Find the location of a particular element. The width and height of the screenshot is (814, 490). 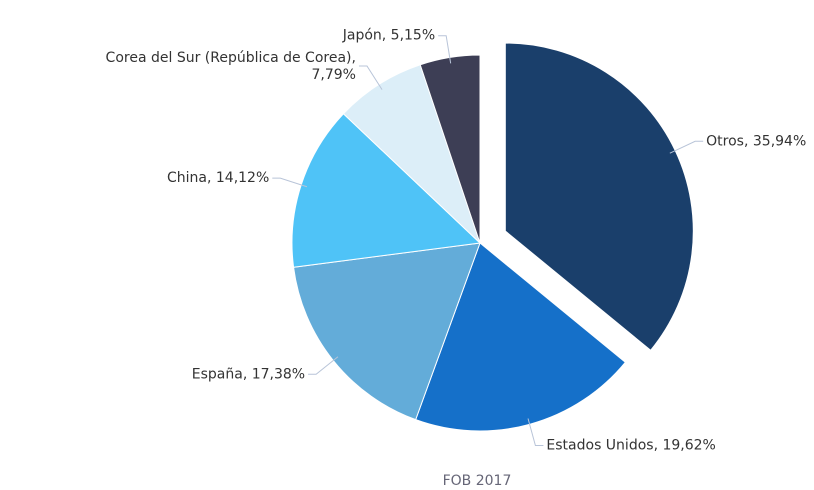

data-label: Estados Unidos, 19,62% is located at coordinates (630, 446).